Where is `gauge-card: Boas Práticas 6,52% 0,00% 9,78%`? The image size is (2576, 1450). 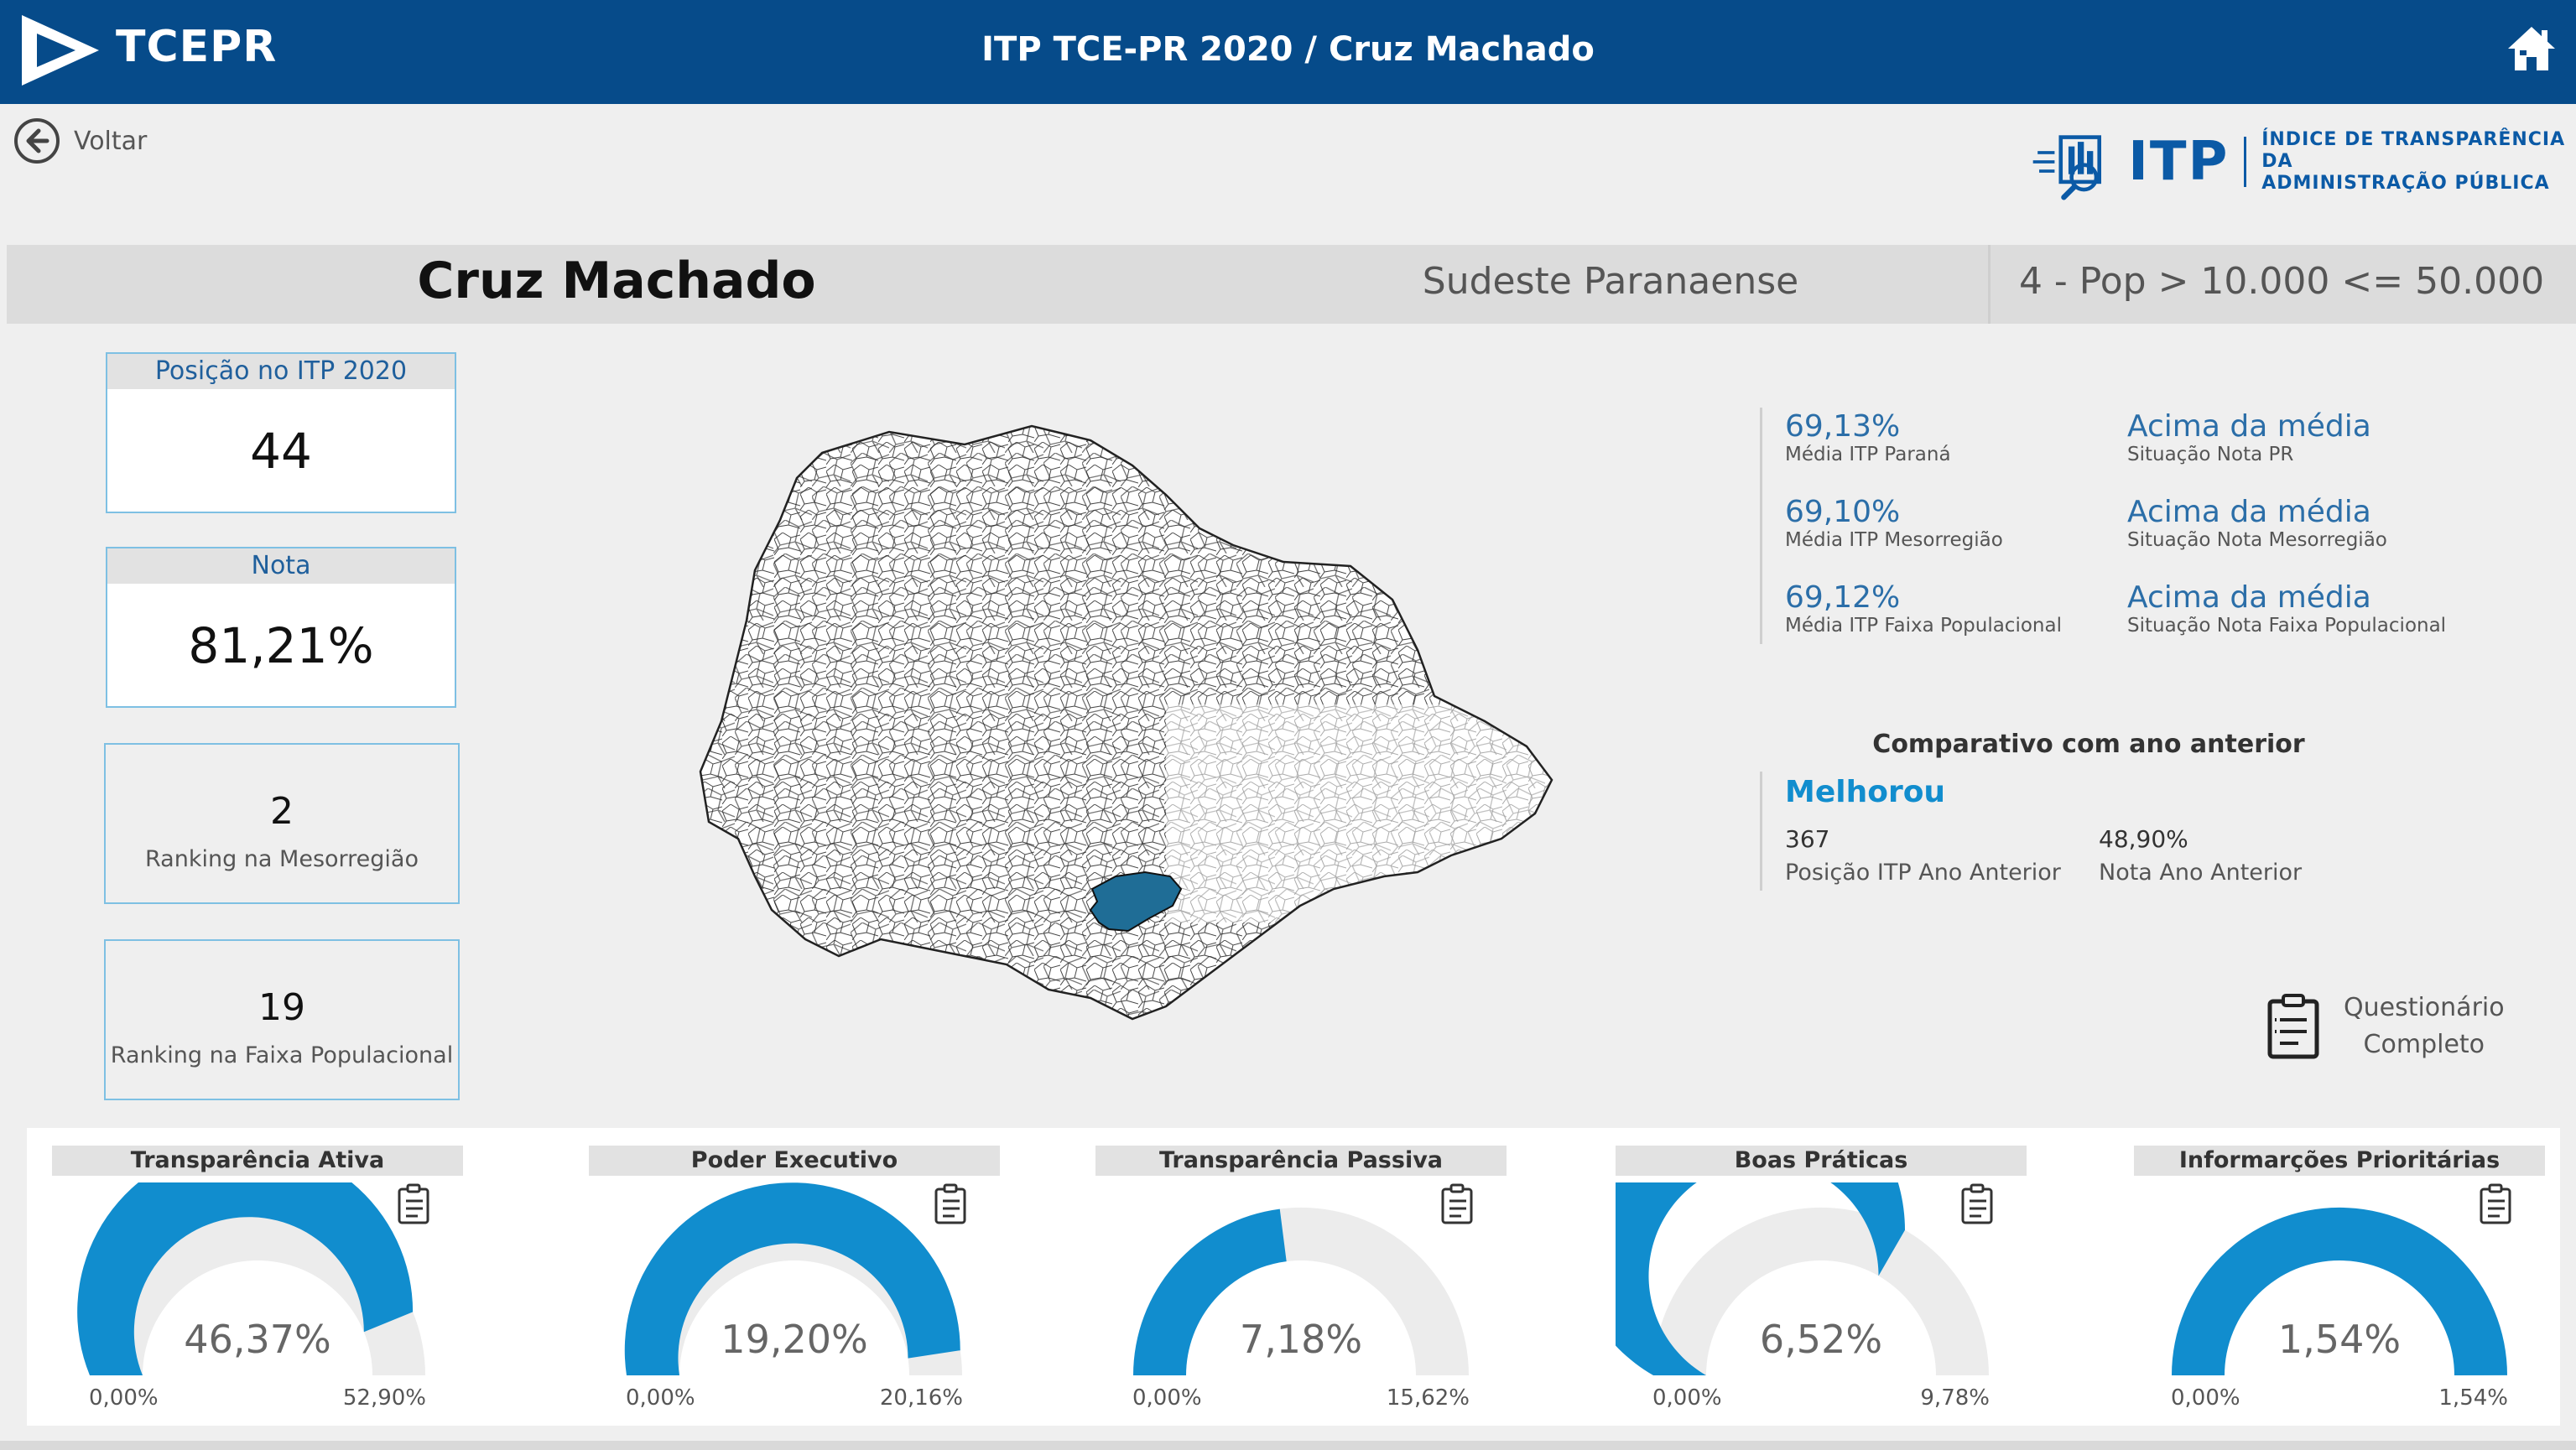
gauge-card: Boas Práticas 6,52% 0,00% 9,78% is located at coordinates (1821, 1284).